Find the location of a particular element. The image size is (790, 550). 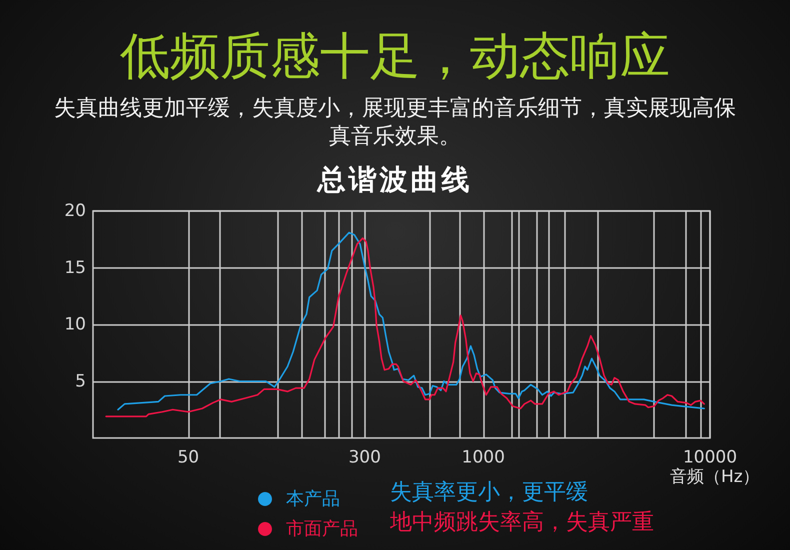

x-axis-title: 音频（Hz） is located at coordinates (715, 477).